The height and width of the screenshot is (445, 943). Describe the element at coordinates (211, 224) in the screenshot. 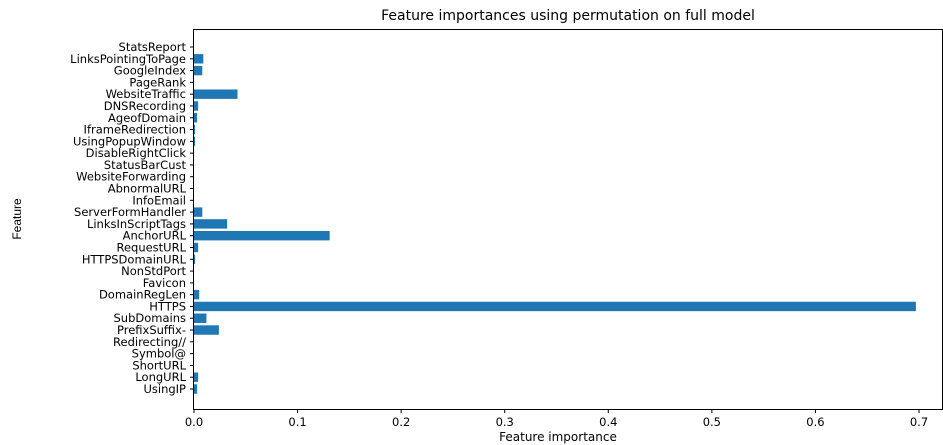

I see `bar-linksinscripttags` at that location.